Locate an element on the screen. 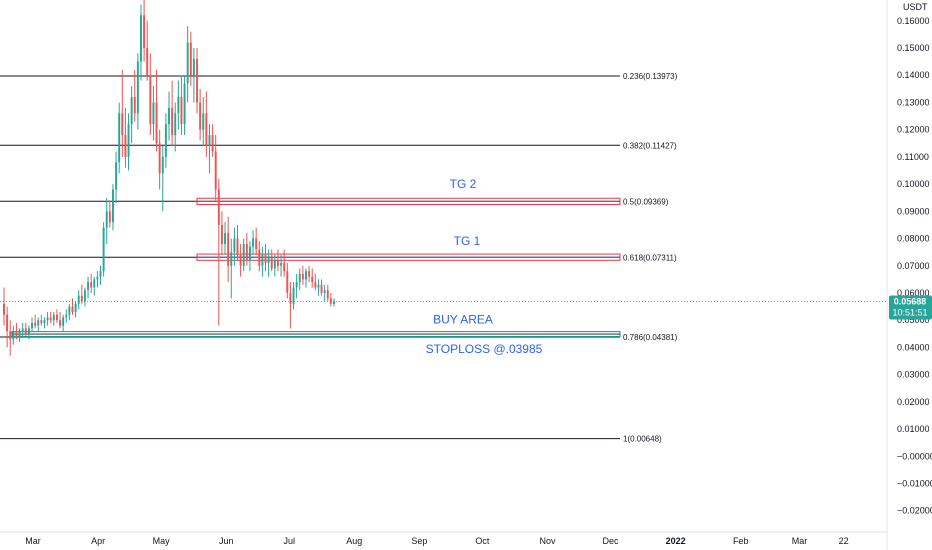 The width and height of the screenshot is (932, 550). y-tick-label: 0.16000 is located at coordinates (913, 21).